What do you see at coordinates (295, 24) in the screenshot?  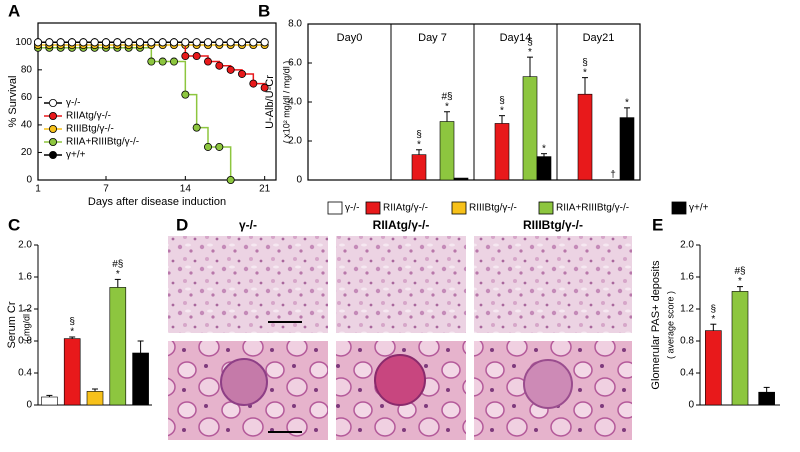 I see `y-tick-label: 8.0` at bounding box center [295, 24].